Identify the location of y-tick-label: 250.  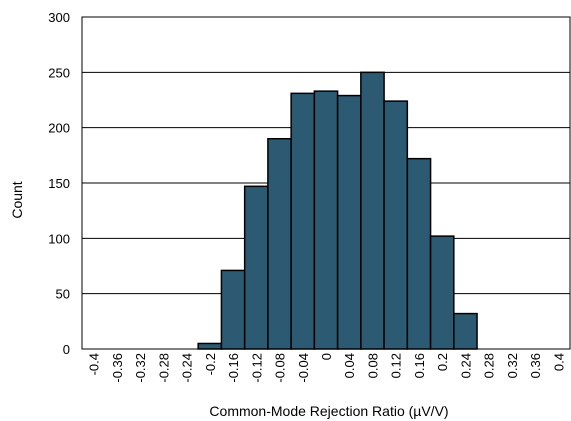
(59, 72).